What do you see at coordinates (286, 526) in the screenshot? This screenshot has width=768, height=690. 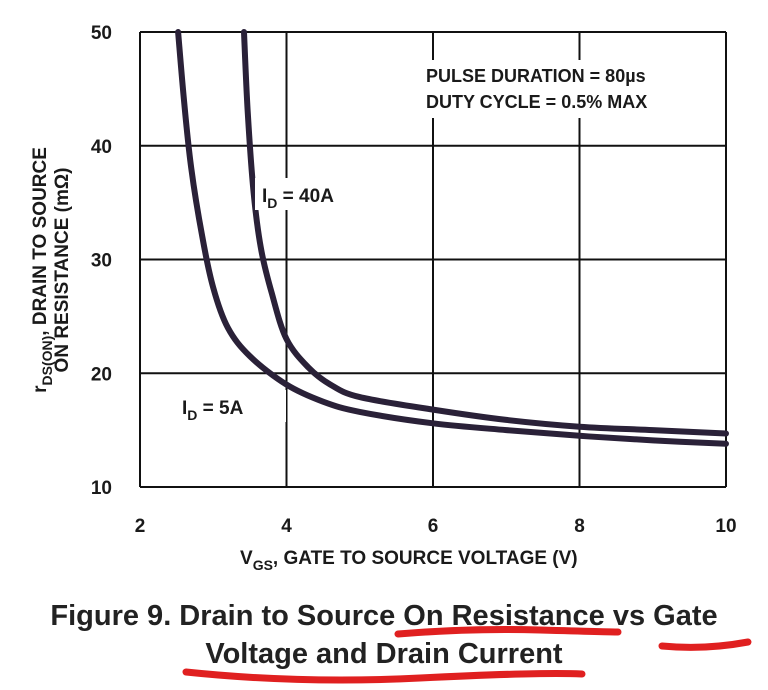 I see `x-tick-label: 4` at bounding box center [286, 526].